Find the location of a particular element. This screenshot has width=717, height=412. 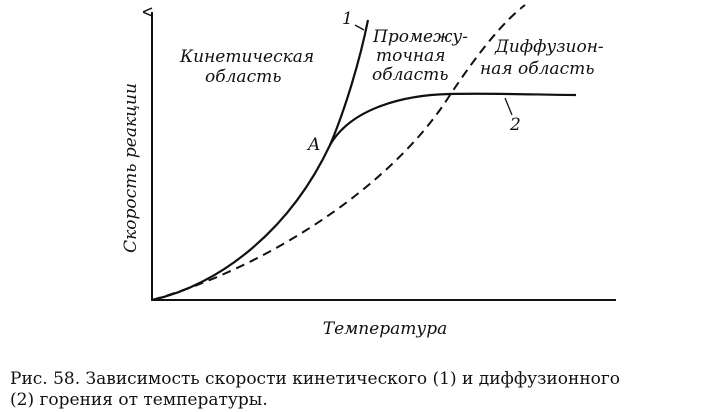

curve-diffusion-plateau is located at coordinates (453, 119).